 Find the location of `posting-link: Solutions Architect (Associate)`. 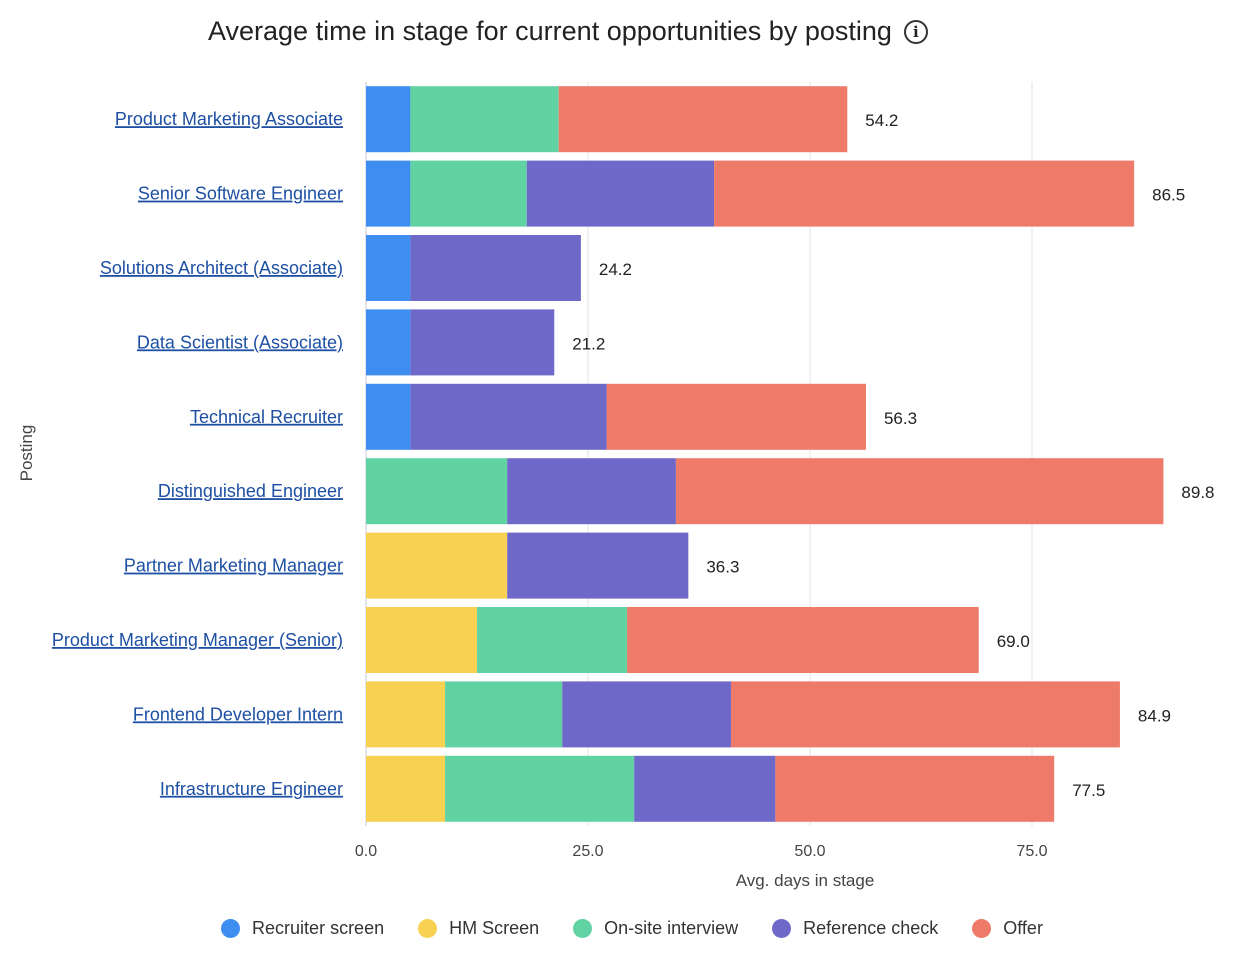

posting-link: Solutions Architect (Associate) is located at coordinates (221, 268).